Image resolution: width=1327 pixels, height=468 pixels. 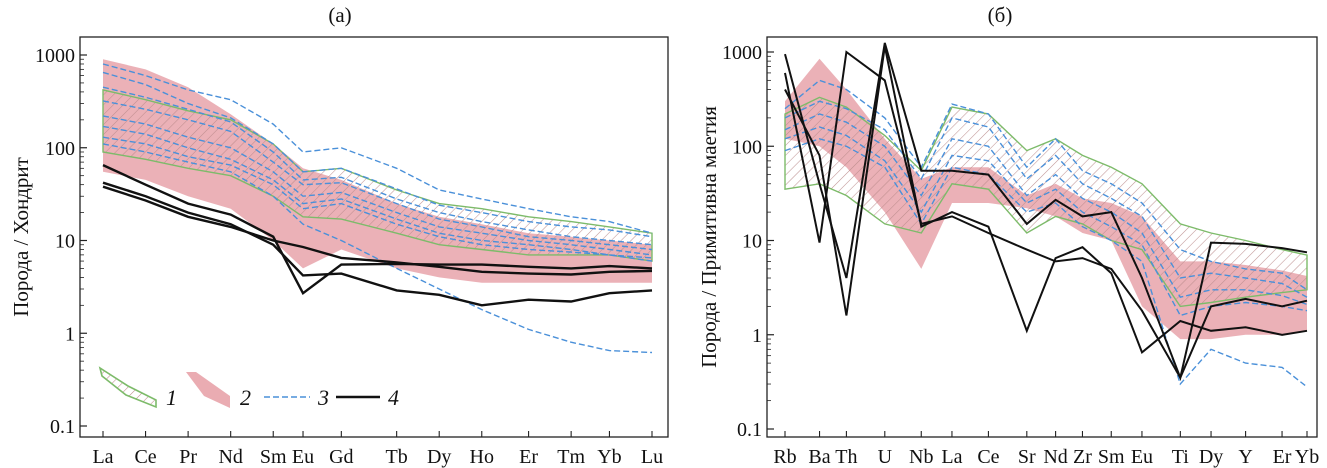 I want to click on panel-b-y-ticks: 0.1 1 10 100 1000, so click(x=748, y=241).